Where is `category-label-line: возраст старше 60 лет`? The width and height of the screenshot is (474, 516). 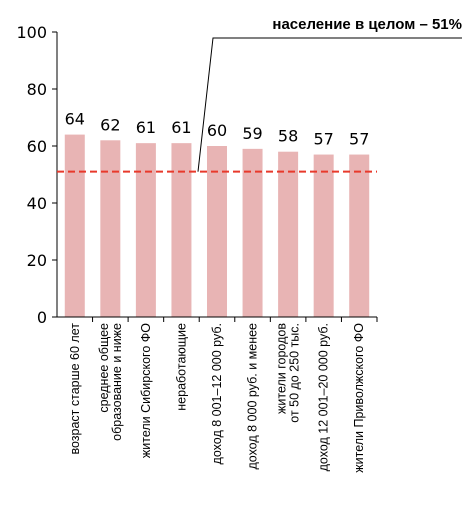
category-label-line: возраст старше 60 лет is located at coordinates (75, 389).